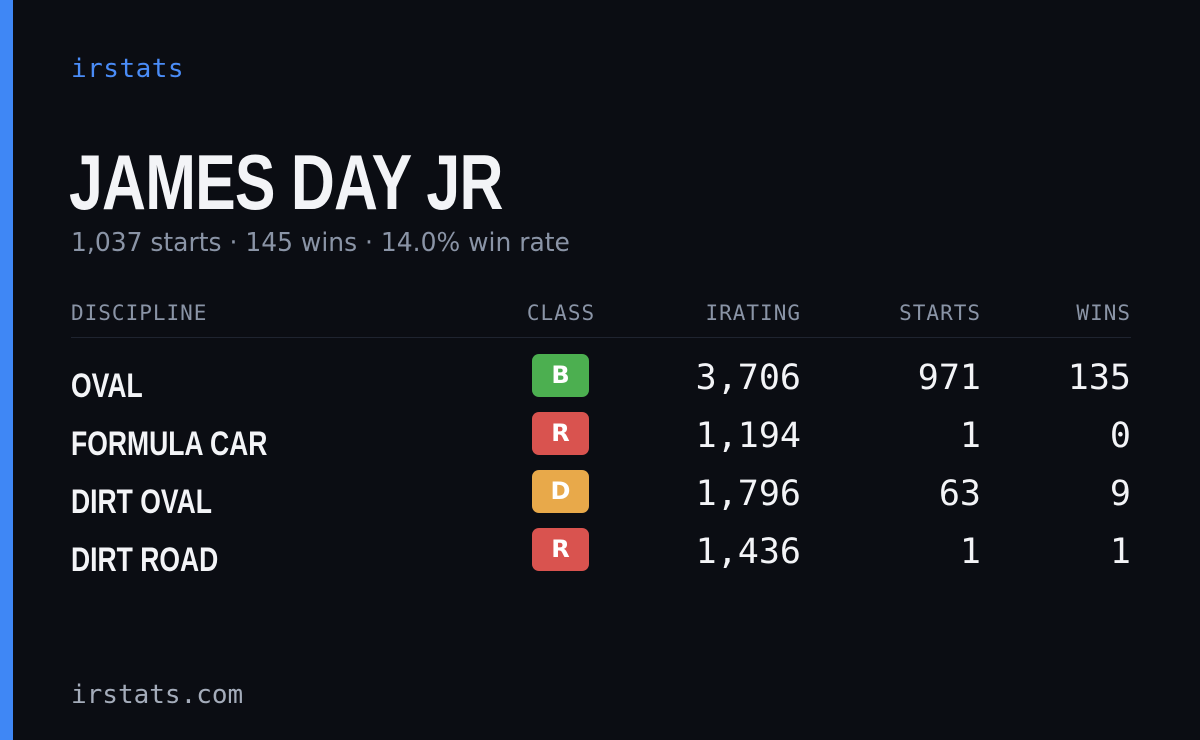 This screenshot has width=1200, height=740. What do you see at coordinates (1120, 494) in the screenshot?
I see `wins-value: 9` at bounding box center [1120, 494].